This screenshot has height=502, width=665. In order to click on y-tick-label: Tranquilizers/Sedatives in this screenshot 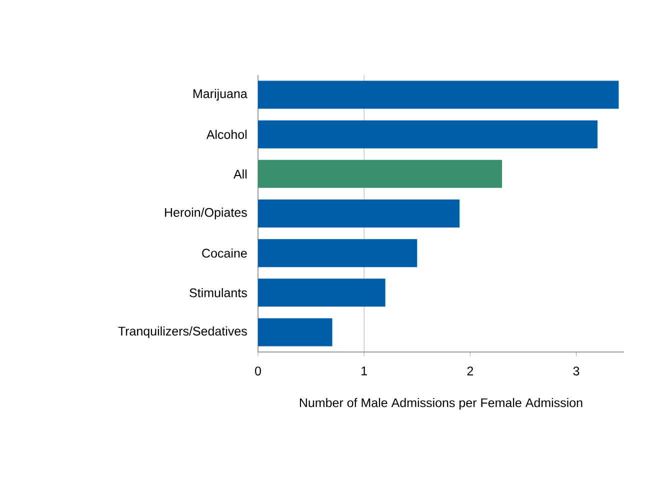, I will do `click(182, 332)`.